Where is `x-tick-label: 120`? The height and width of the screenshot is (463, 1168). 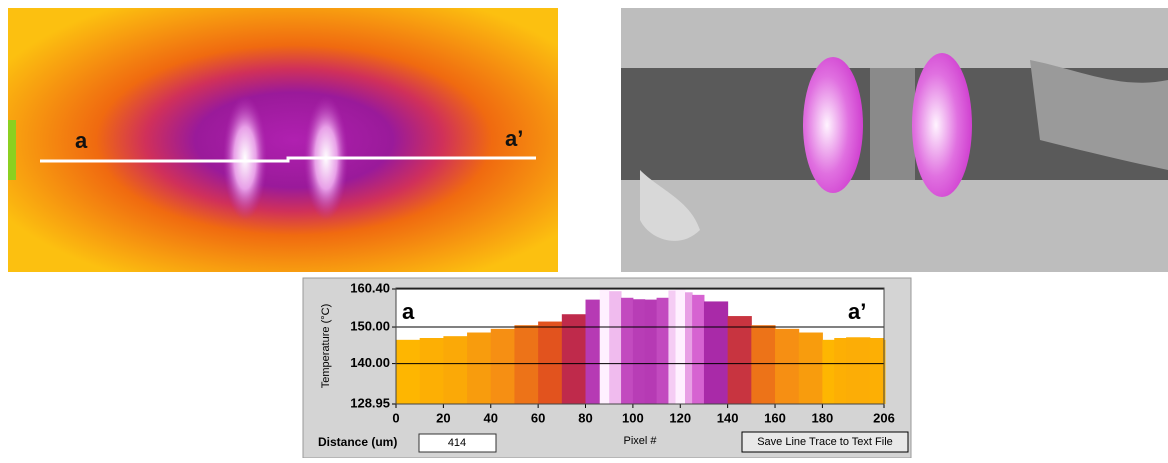 x-tick-label: 120 is located at coordinates (680, 417).